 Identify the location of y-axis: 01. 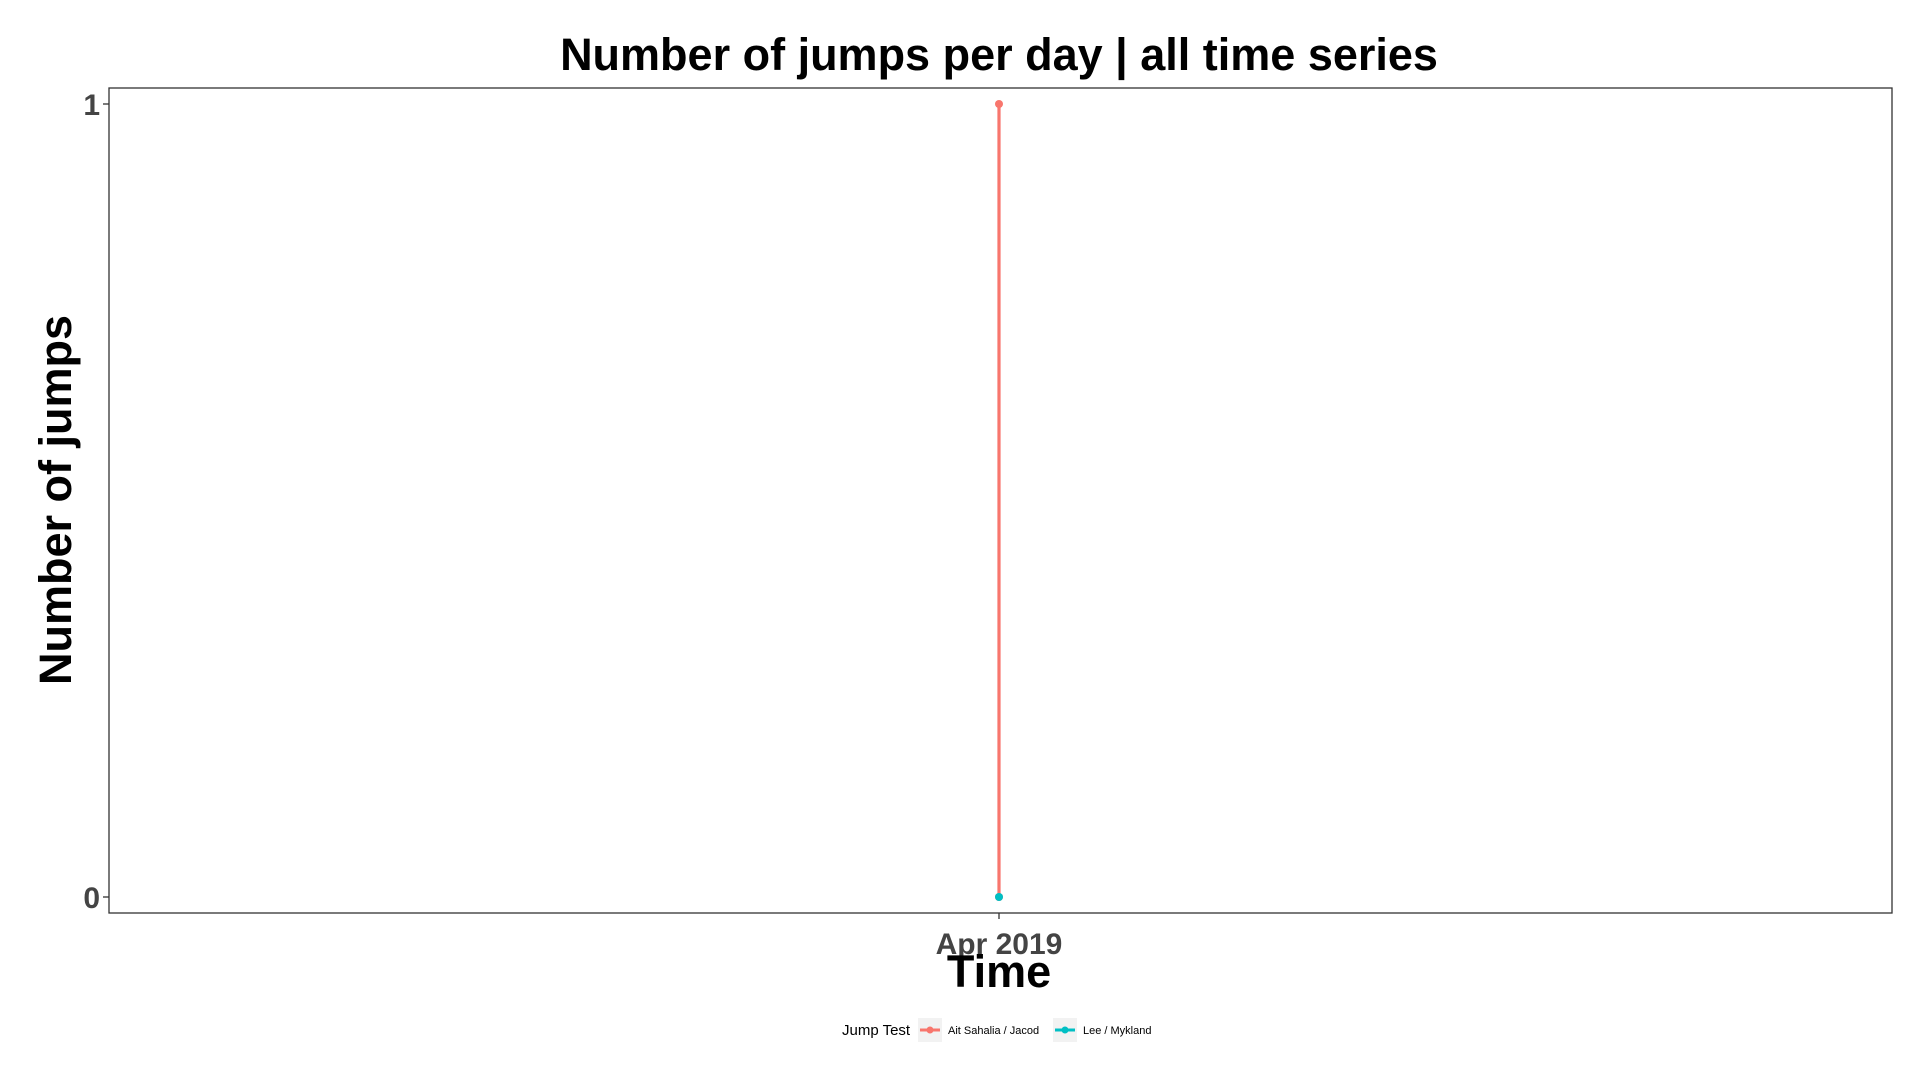
(96, 502).